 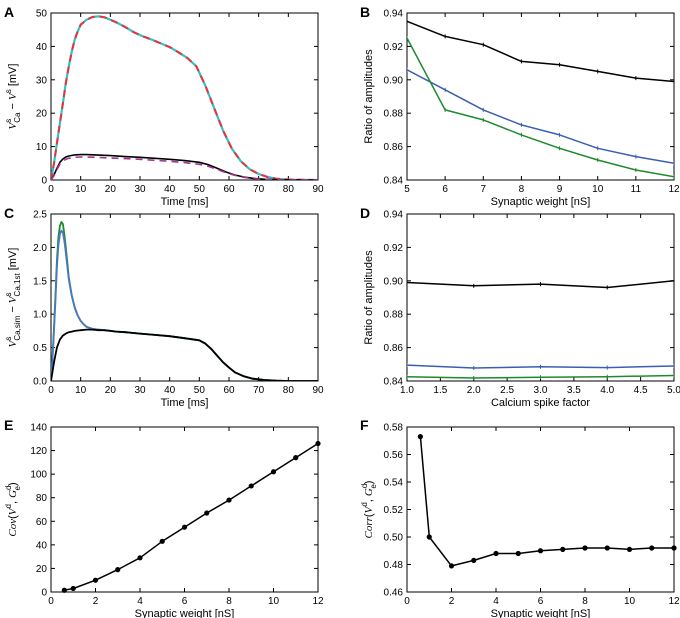 What do you see at coordinates (40, 315) in the screenshot?
I see `y-tick-label: 1.0` at bounding box center [40, 315].